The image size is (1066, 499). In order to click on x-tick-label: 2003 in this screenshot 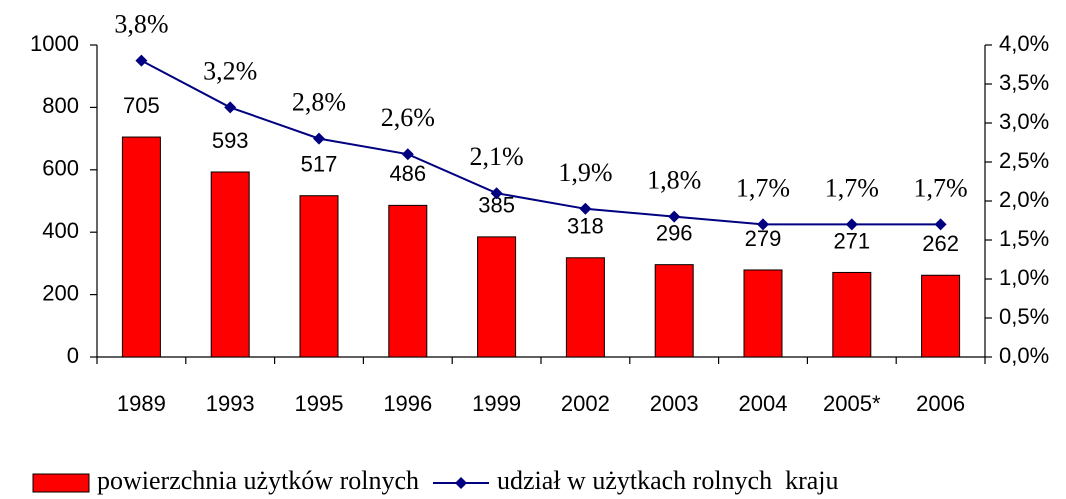, I will do `click(674, 403)`.